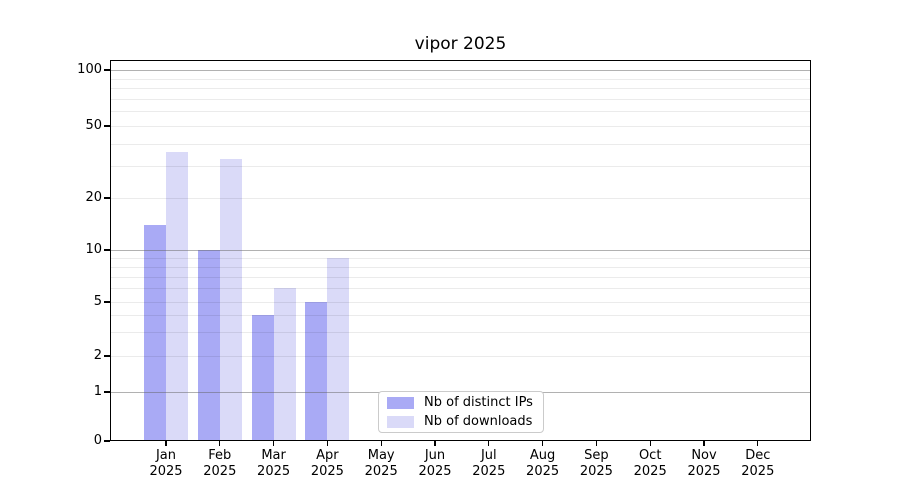 Image resolution: width=900 pixels, height=500 pixels. Describe the element at coordinates (93, 197) in the screenshot. I see `y-tick-label: 20` at that location.